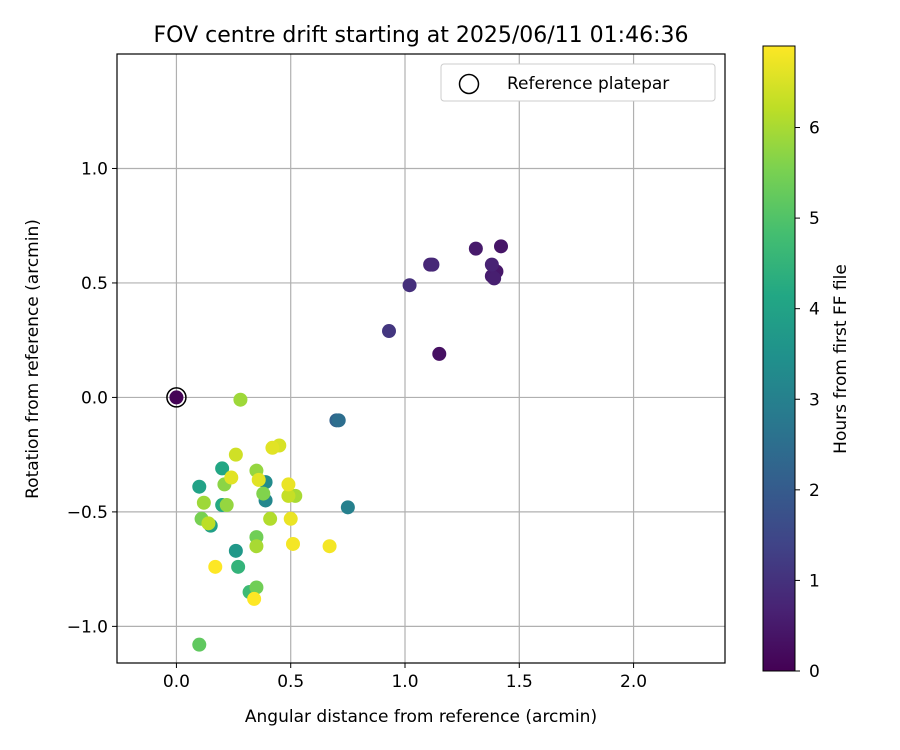  I want to click on colorbar-tick-label: 0, so click(814, 672).